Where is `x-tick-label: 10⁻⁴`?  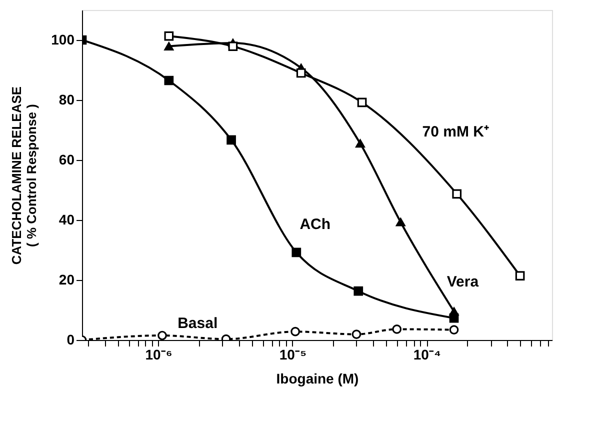 x-tick-label: 10⁻⁴ is located at coordinates (427, 354).